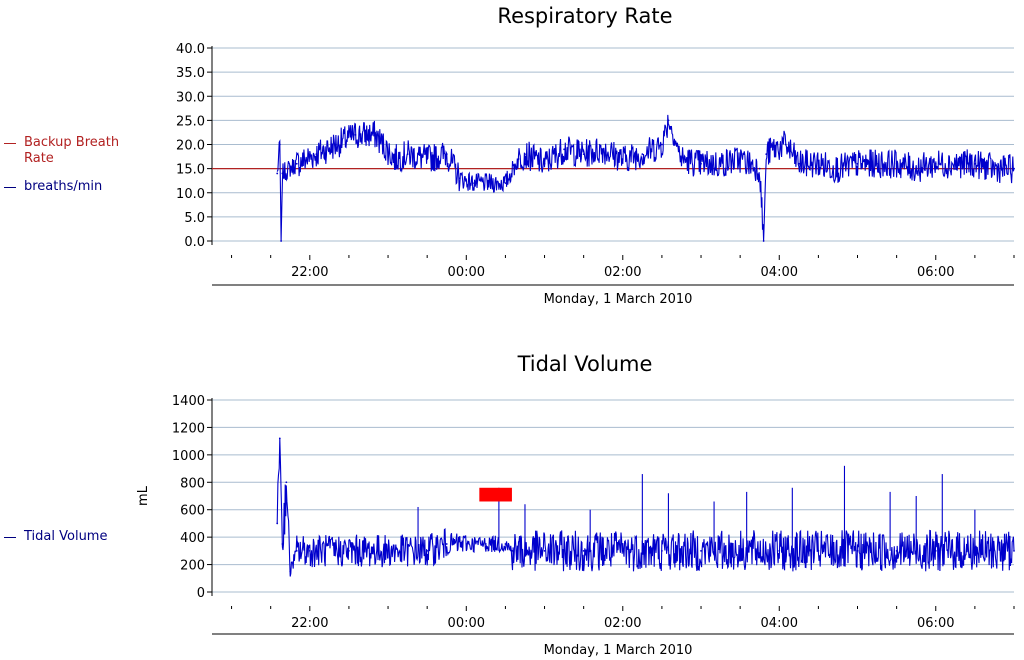  Describe the element at coordinates (188, 456) in the screenshot. I see `y-tick-label: 1000` at that location.